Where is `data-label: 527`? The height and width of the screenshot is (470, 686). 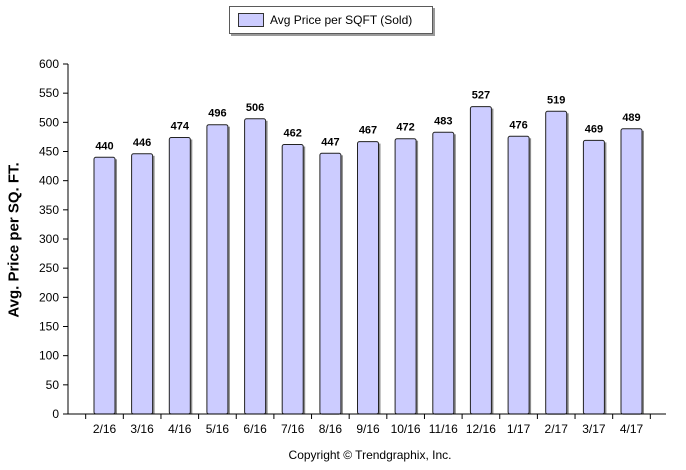 data-label: 527 is located at coordinates (481, 96).